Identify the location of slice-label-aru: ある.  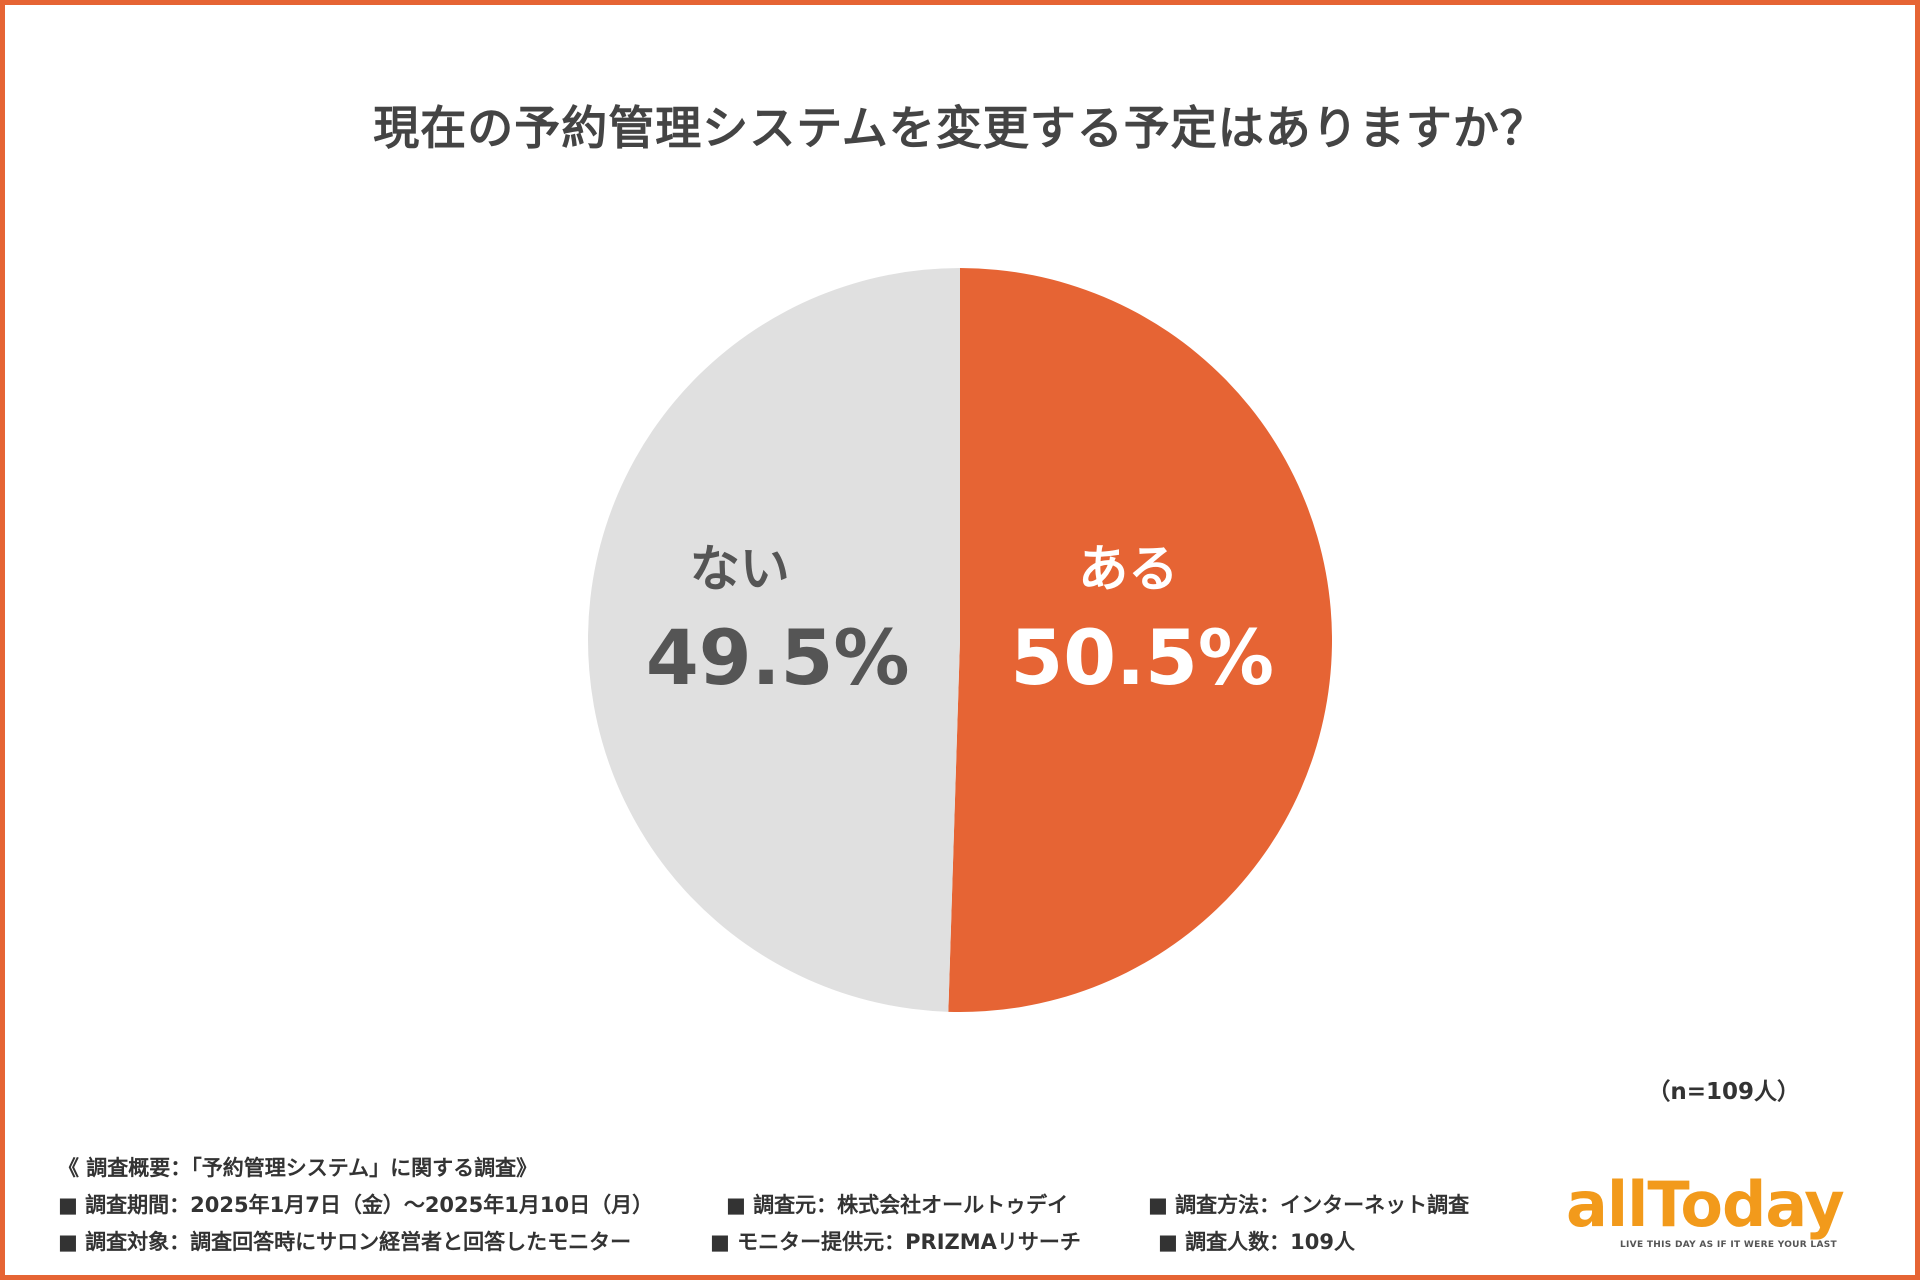
(1128, 569).